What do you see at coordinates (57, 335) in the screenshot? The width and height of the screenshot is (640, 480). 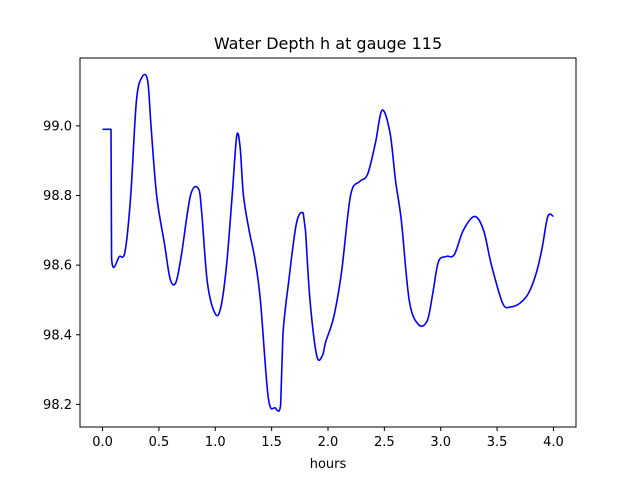 I see `y-tick-label: 98.4` at bounding box center [57, 335].